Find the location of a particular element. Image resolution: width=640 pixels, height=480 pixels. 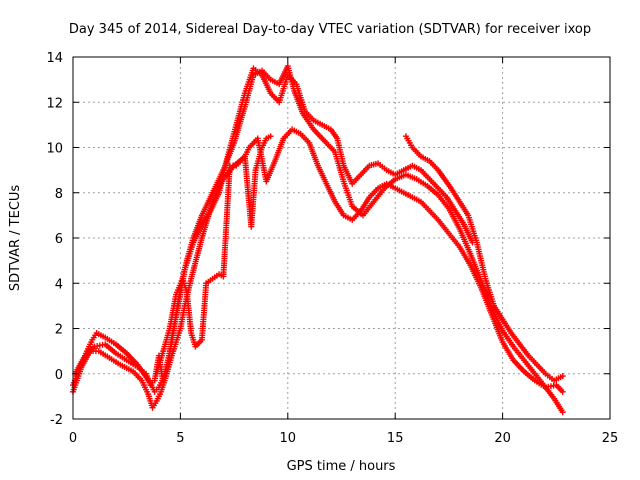

y-axis-label: SDTVAR / TECUs is located at coordinates (15, 238).